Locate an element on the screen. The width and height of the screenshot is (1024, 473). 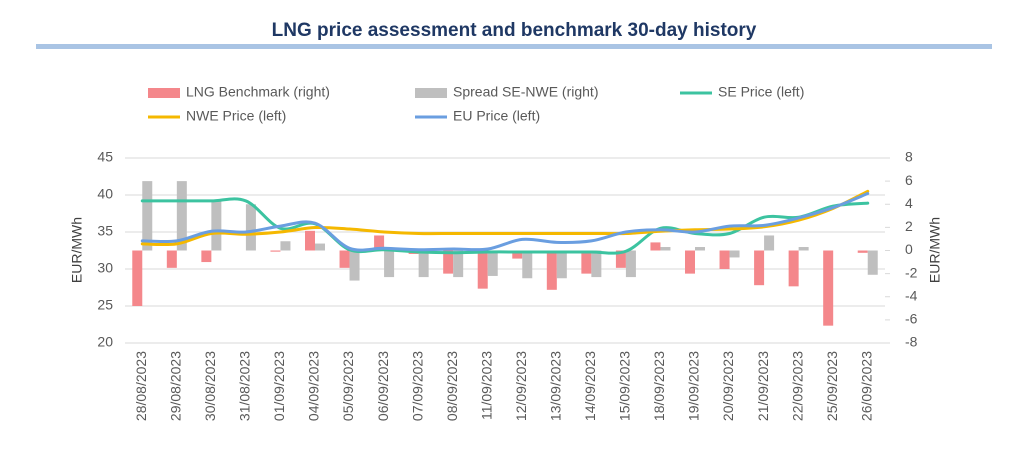
legend-label: Spread SE-NWE (right) is located at coordinates (525, 92).